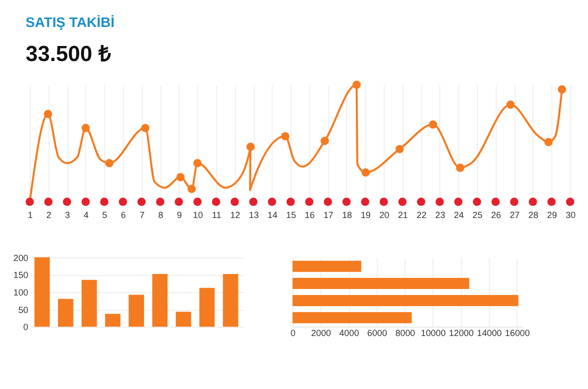 Image resolution: width=588 pixels, height=389 pixels. Describe the element at coordinates (552, 215) in the screenshot. I see `x-tick-label: 29` at that location.